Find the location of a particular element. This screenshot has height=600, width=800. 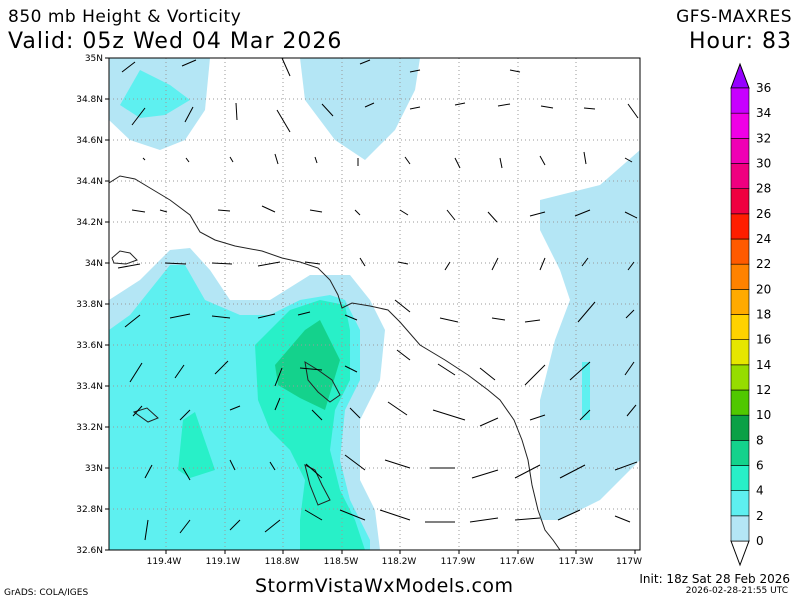

legend-label: 32 is located at coordinates (763, 138).